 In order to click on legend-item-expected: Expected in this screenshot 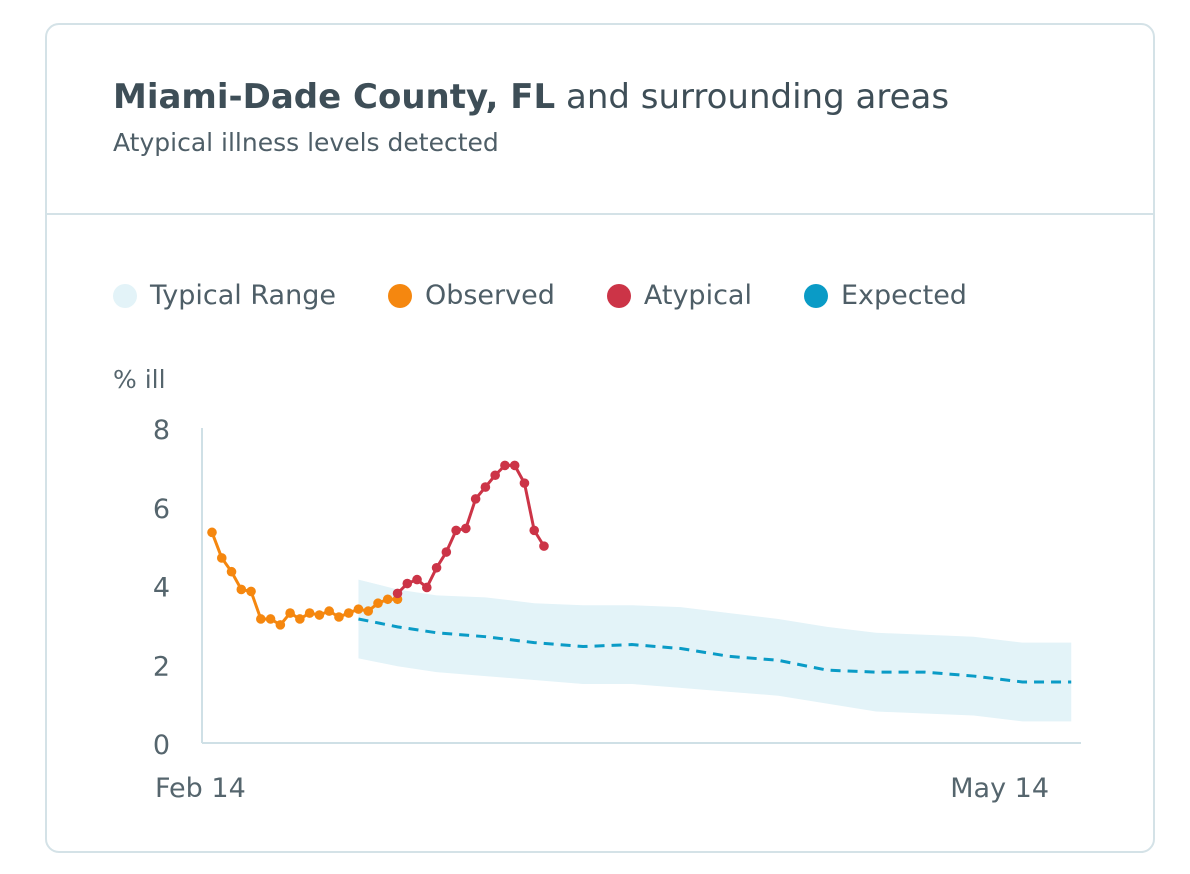, I will do `click(885, 295)`.